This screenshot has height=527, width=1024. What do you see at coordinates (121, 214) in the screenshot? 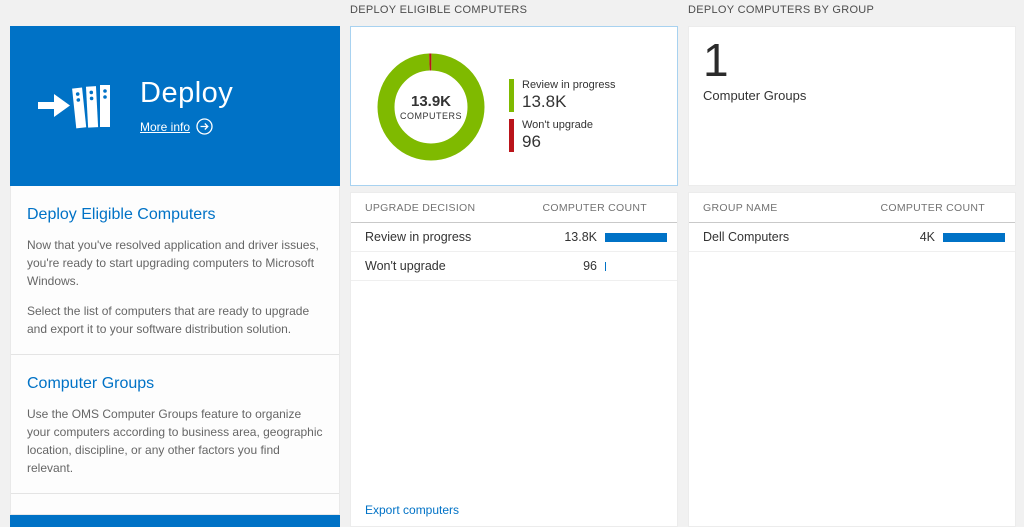
I see `section-heading: Deploy Eligible Computers` at bounding box center [121, 214].